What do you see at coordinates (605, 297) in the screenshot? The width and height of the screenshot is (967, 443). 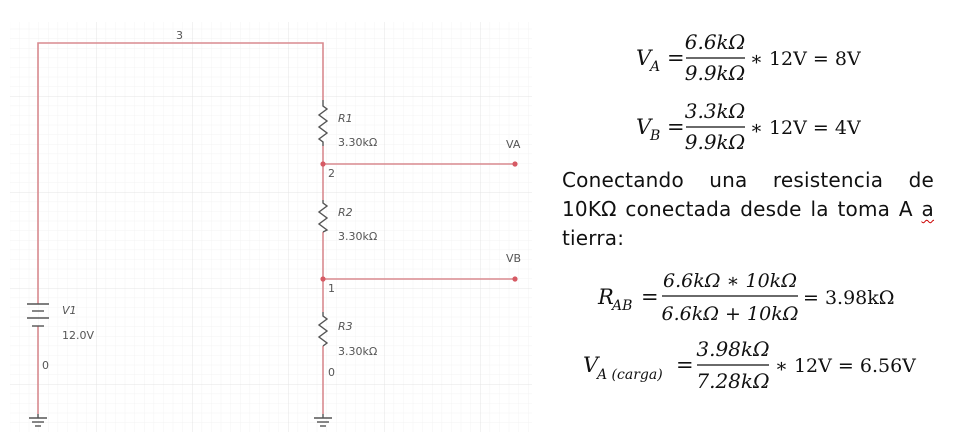 I see `eq-rab-lhs: R` at bounding box center [605, 297].